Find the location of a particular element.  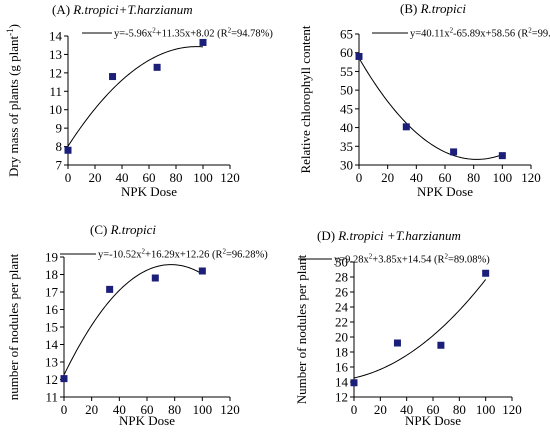

y-tick-label: 17 is located at coordinates (52, 292).